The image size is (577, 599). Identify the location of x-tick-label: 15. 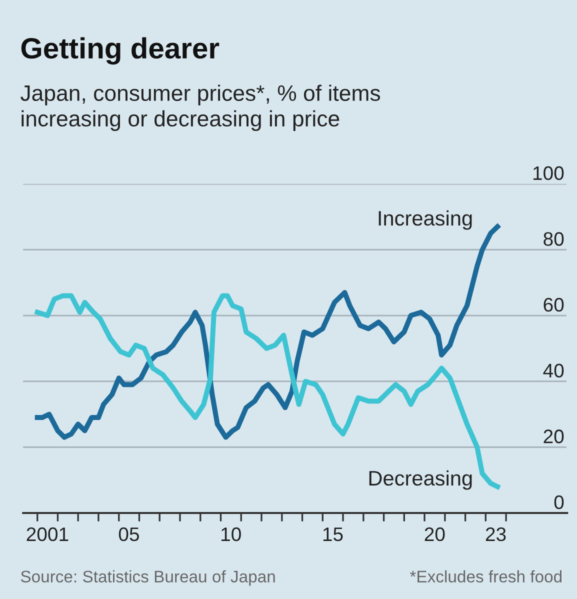
(333, 535).